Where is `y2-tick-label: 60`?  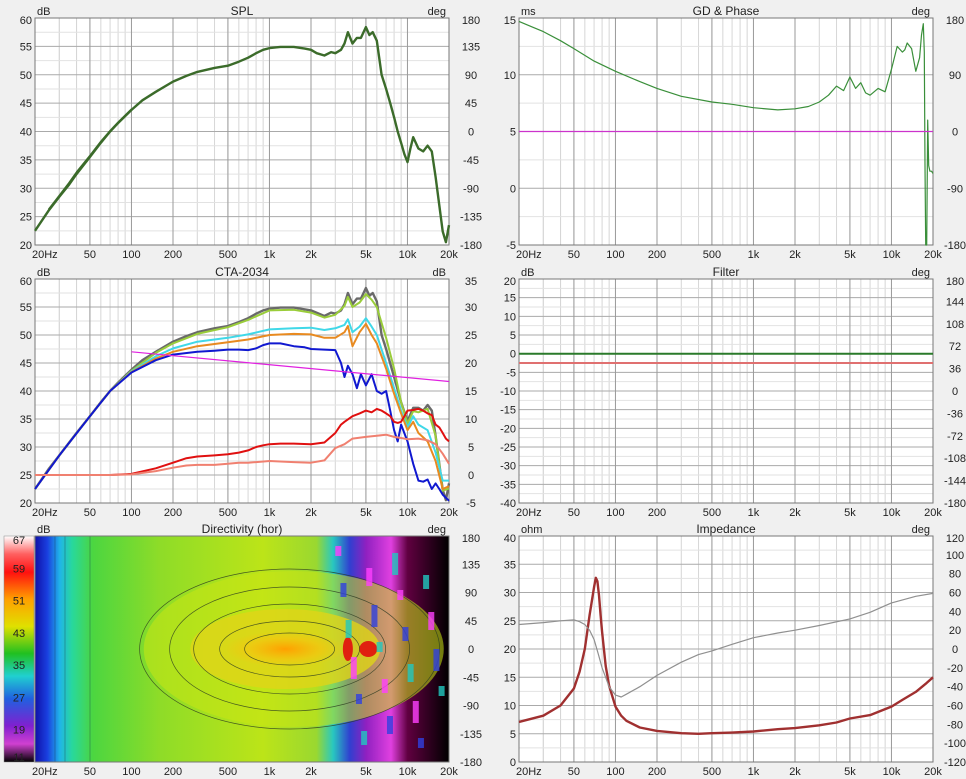
y2-tick-label: 60 is located at coordinates (955, 594).